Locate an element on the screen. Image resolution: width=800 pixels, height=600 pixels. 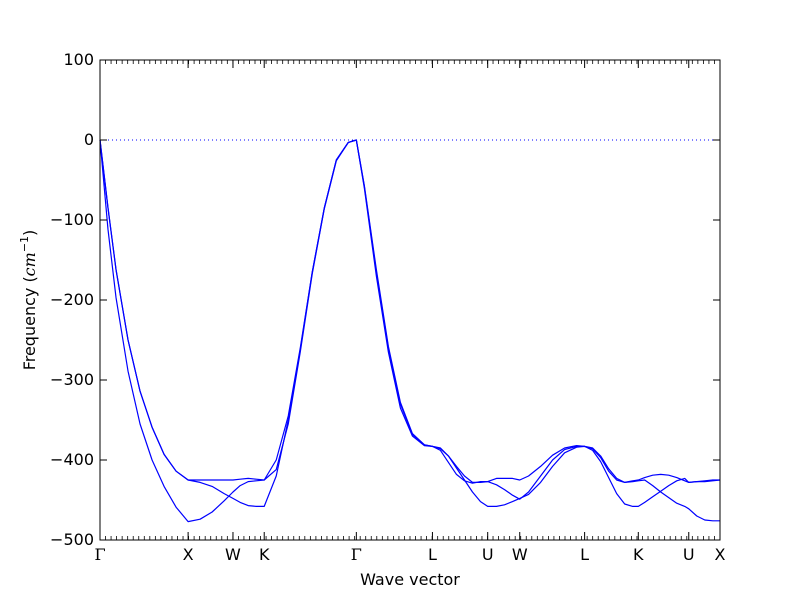
x-tick-label-3: W is located at coordinates (233, 554).